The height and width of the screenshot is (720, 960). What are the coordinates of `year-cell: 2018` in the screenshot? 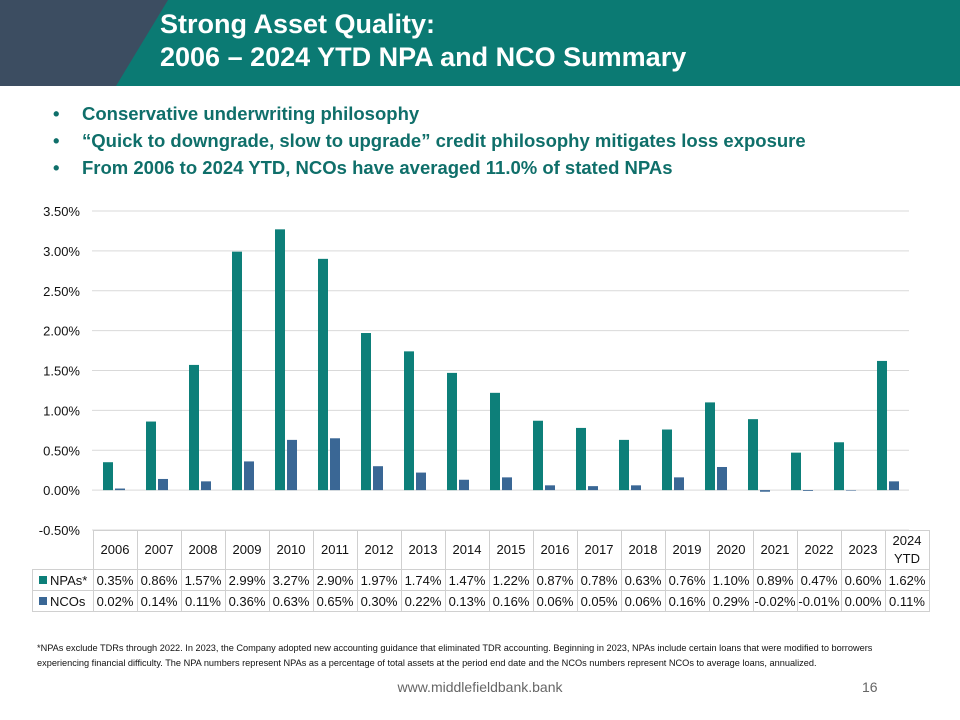 It's located at (643, 550).